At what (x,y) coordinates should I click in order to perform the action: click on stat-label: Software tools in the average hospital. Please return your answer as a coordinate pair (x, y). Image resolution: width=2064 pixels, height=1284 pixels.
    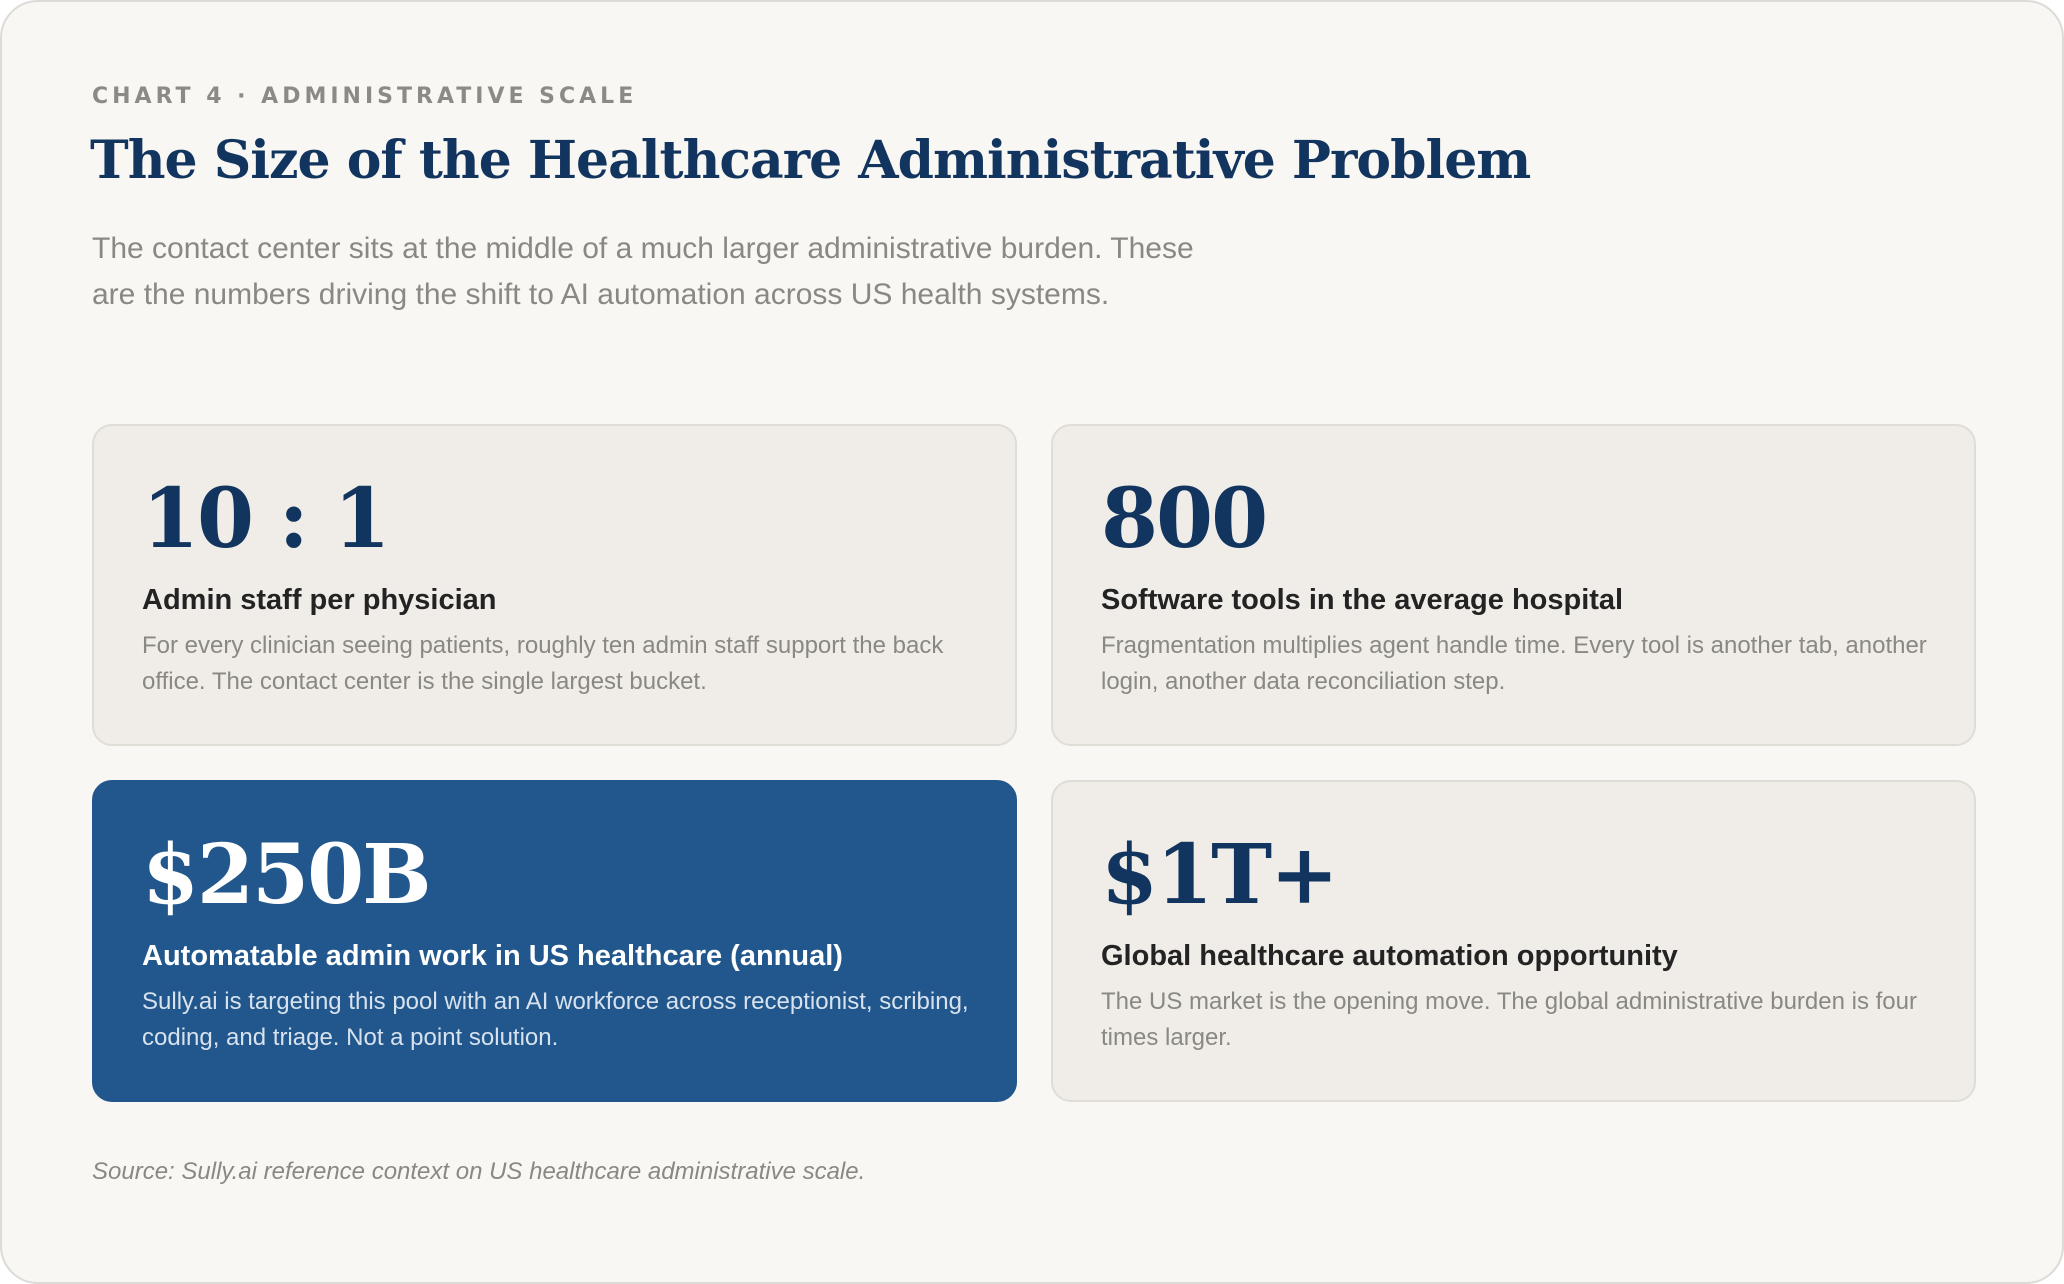
    Looking at the image, I should click on (1362, 600).